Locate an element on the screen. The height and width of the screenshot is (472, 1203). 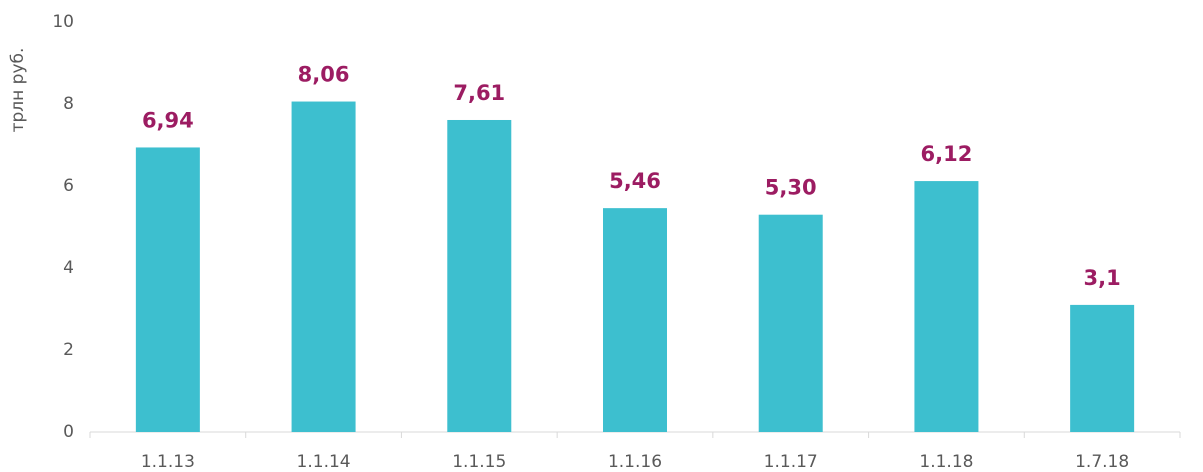
value-label: 6,12 is located at coordinates (947, 154).